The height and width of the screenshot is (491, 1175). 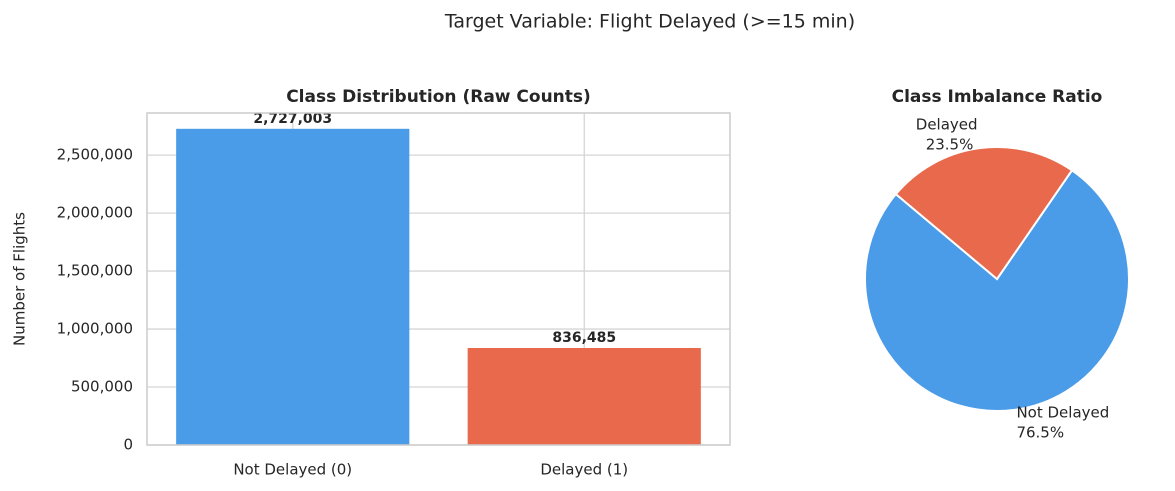 I want to click on y-tick-label: 1,500,000, so click(x=95, y=271).